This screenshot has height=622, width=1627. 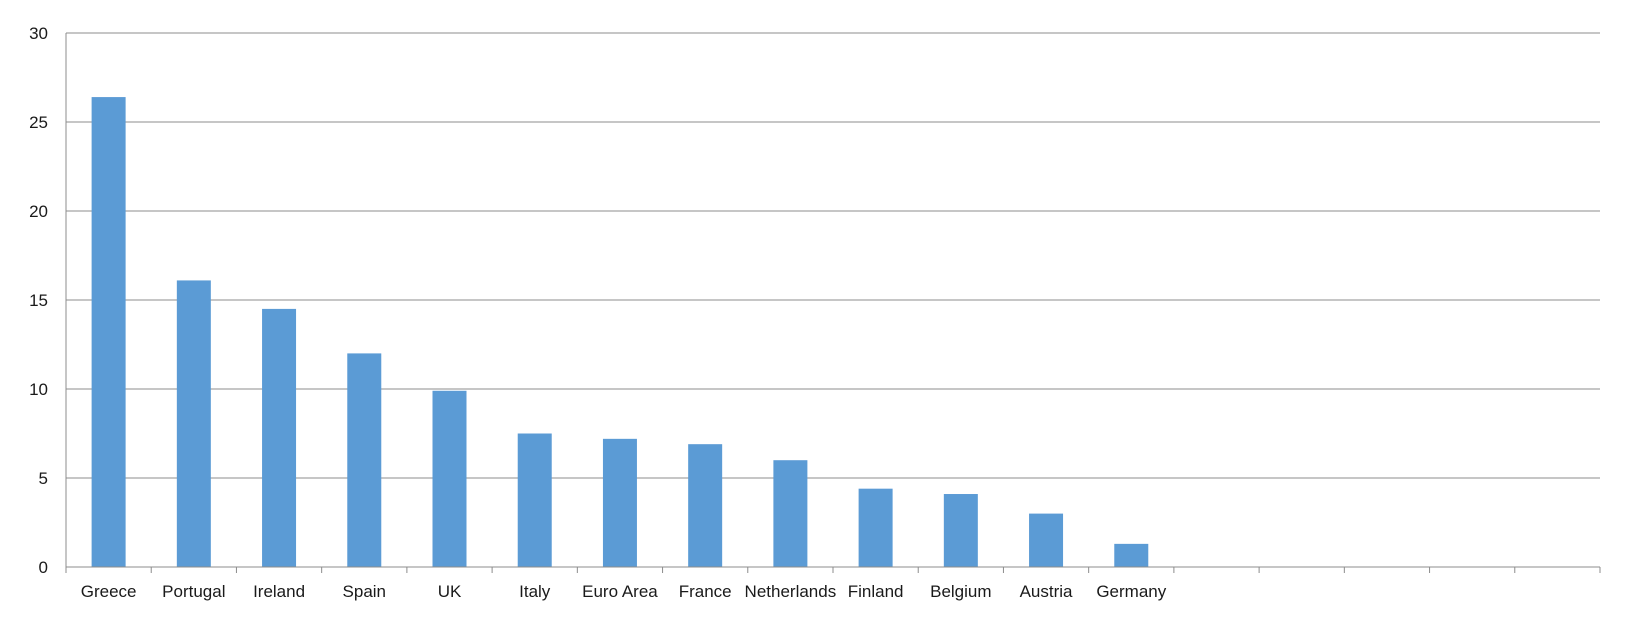 What do you see at coordinates (38, 211) in the screenshot?
I see `y-tick-label-20: 20` at bounding box center [38, 211].